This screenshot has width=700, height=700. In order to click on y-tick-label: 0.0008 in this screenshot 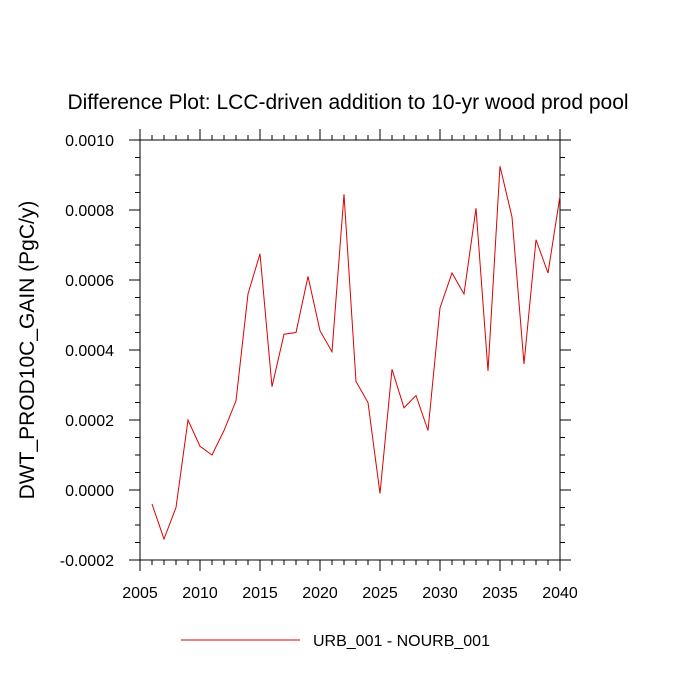, I will do `click(89, 211)`.